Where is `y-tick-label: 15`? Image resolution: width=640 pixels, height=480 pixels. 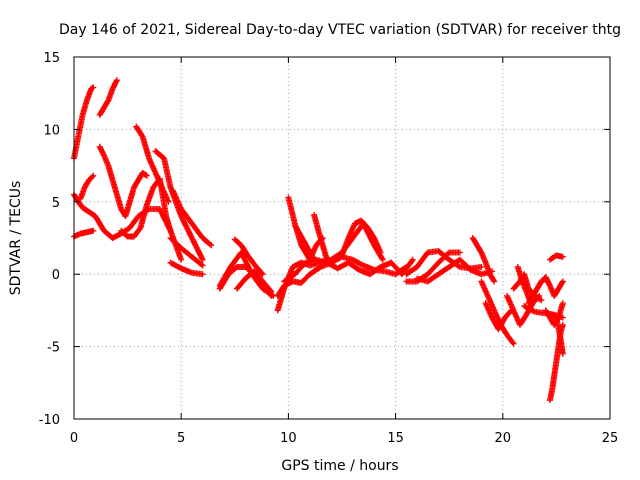 y-tick-label: 15 is located at coordinates (51, 58).